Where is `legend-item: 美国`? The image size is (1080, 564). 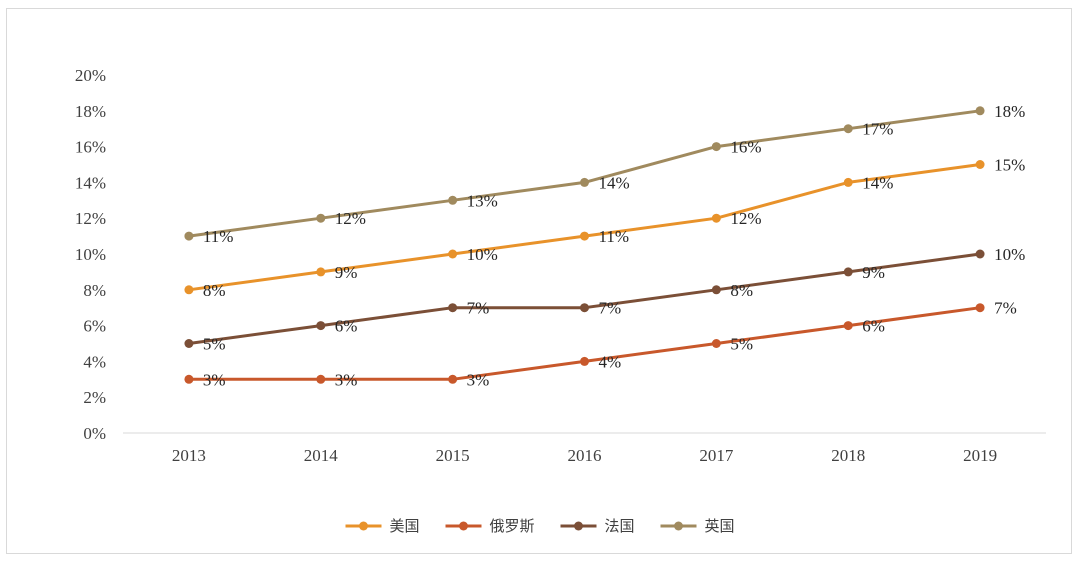 legend-item: 美国 is located at coordinates (382, 526).